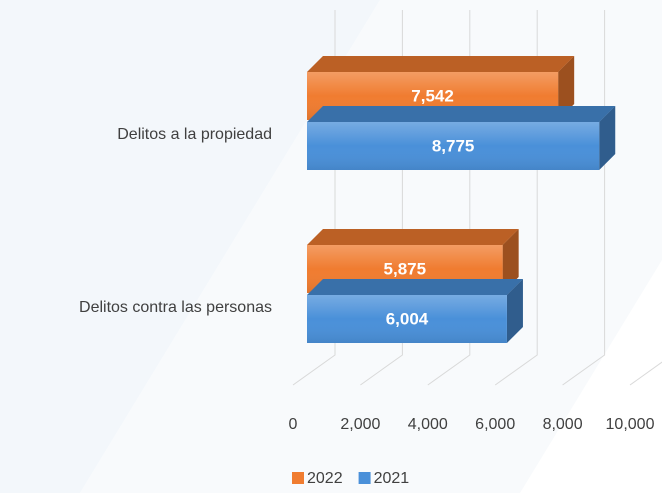  What do you see at coordinates (495, 424) in the screenshot?
I see `x-tick-label: 6,000` at bounding box center [495, 424].